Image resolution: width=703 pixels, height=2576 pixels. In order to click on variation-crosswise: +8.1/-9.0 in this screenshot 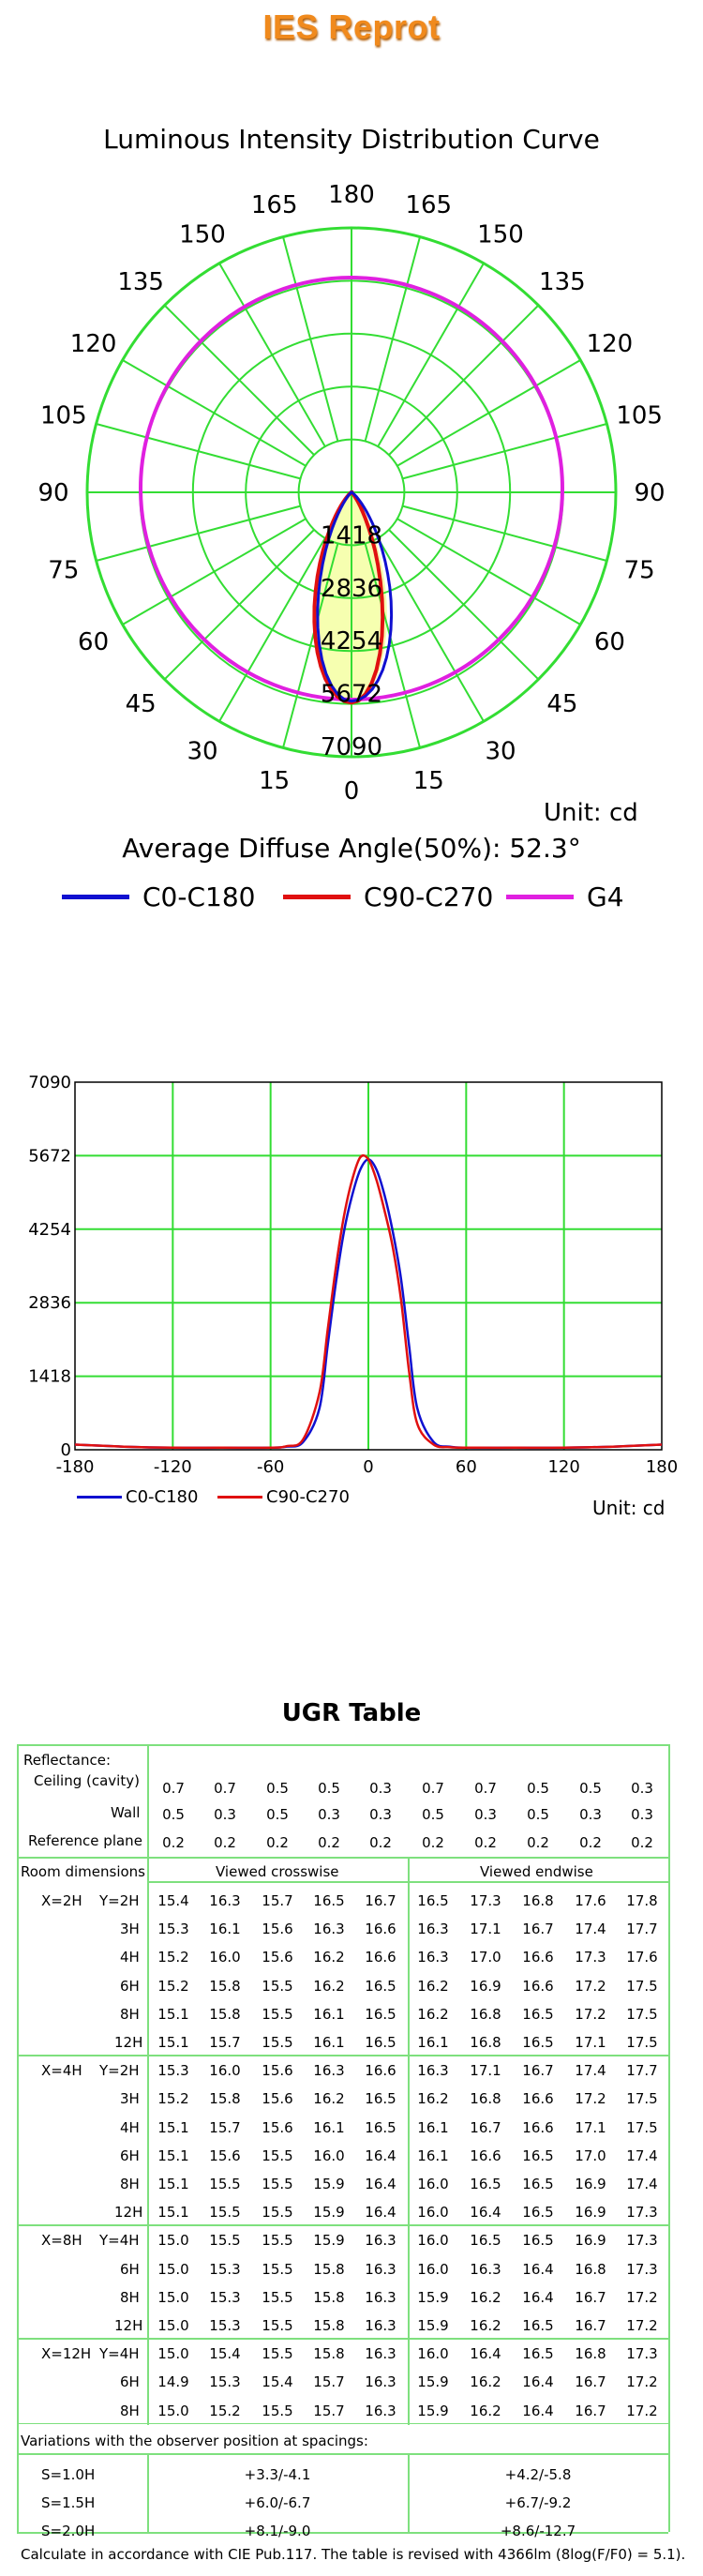, I will do `click(277, 2531)`.